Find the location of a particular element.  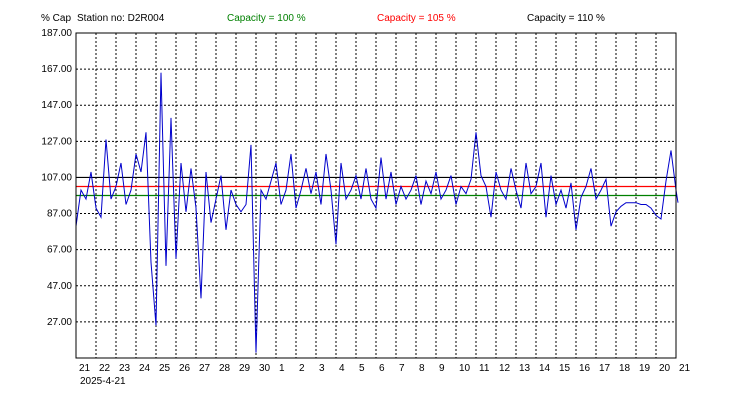

x-tick-label: 9 is located at coordinates (442, 368).